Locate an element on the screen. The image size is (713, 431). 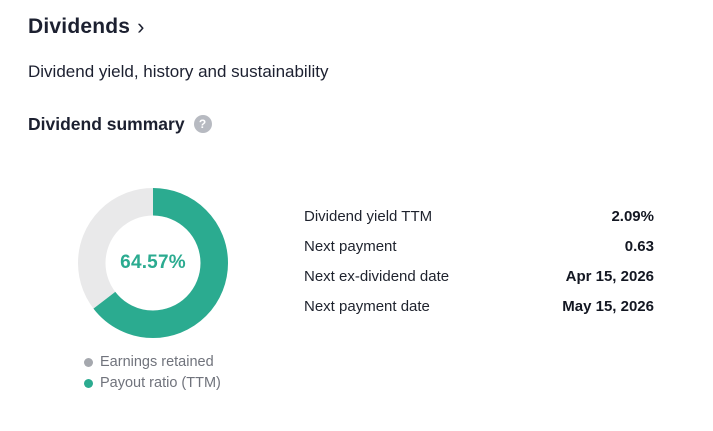
page-title: Dividends is located at coordinates (79, 26).